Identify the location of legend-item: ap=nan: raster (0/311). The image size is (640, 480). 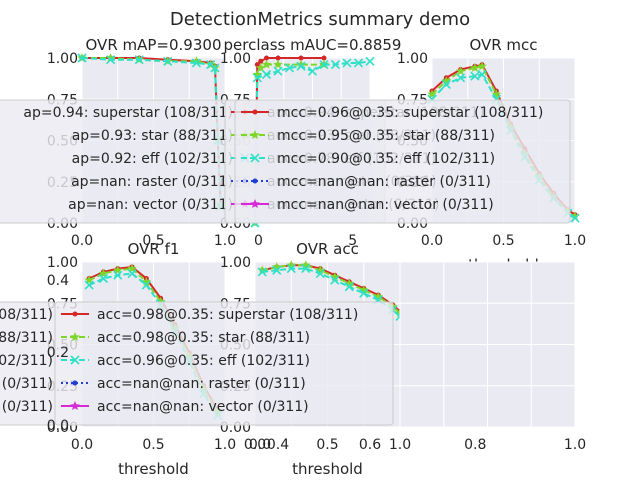
(152, 182).